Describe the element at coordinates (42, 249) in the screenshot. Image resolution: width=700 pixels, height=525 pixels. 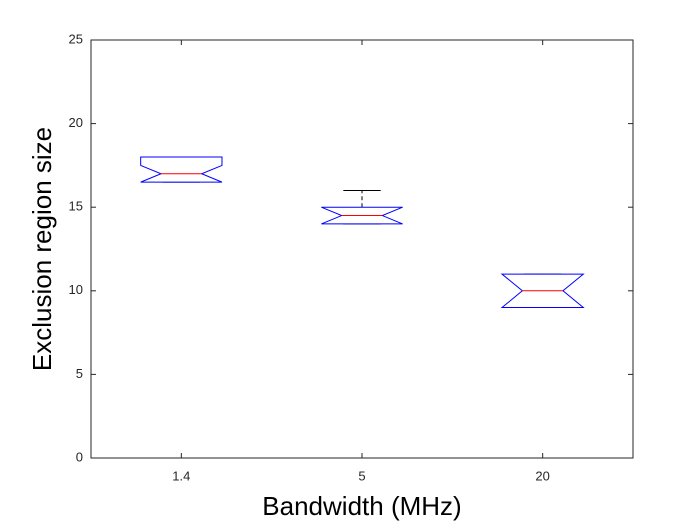
I see `y-axis-title: Exclusion region size` at that location.